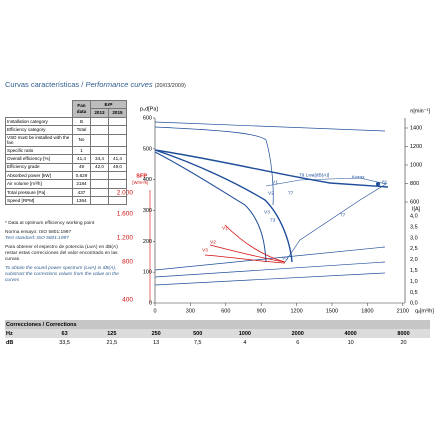 The height and width of the screenshot is (440, 440). I want to click on hz-cell: 2000, so click(298, 333).